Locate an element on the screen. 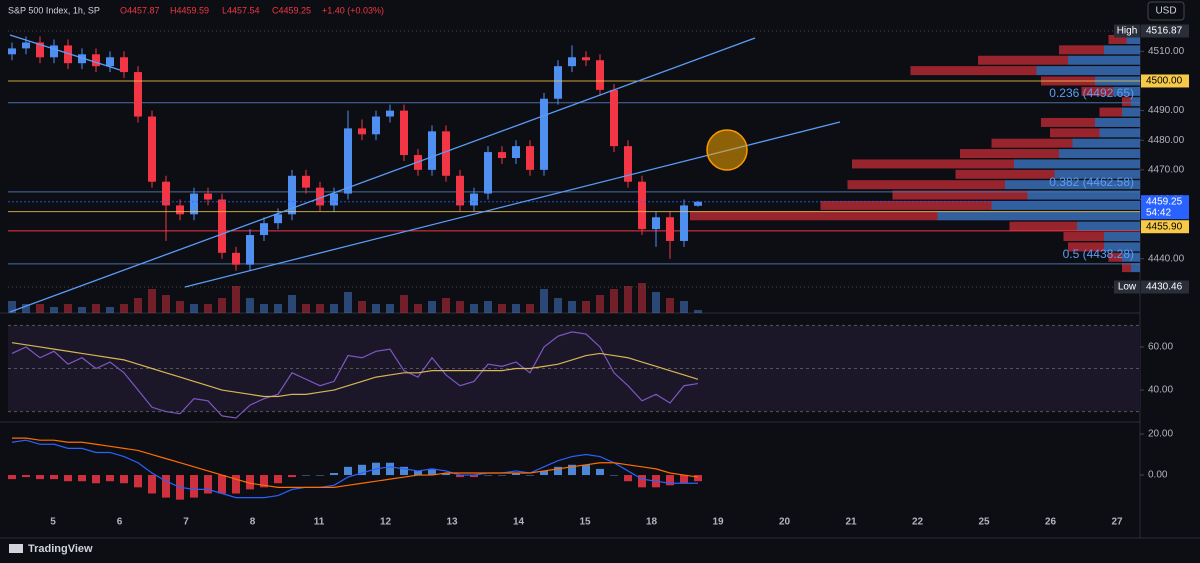 The height and width of the screenshot is (563, 1200). x-tick-label: 21 is located at coordinates (851, 522).